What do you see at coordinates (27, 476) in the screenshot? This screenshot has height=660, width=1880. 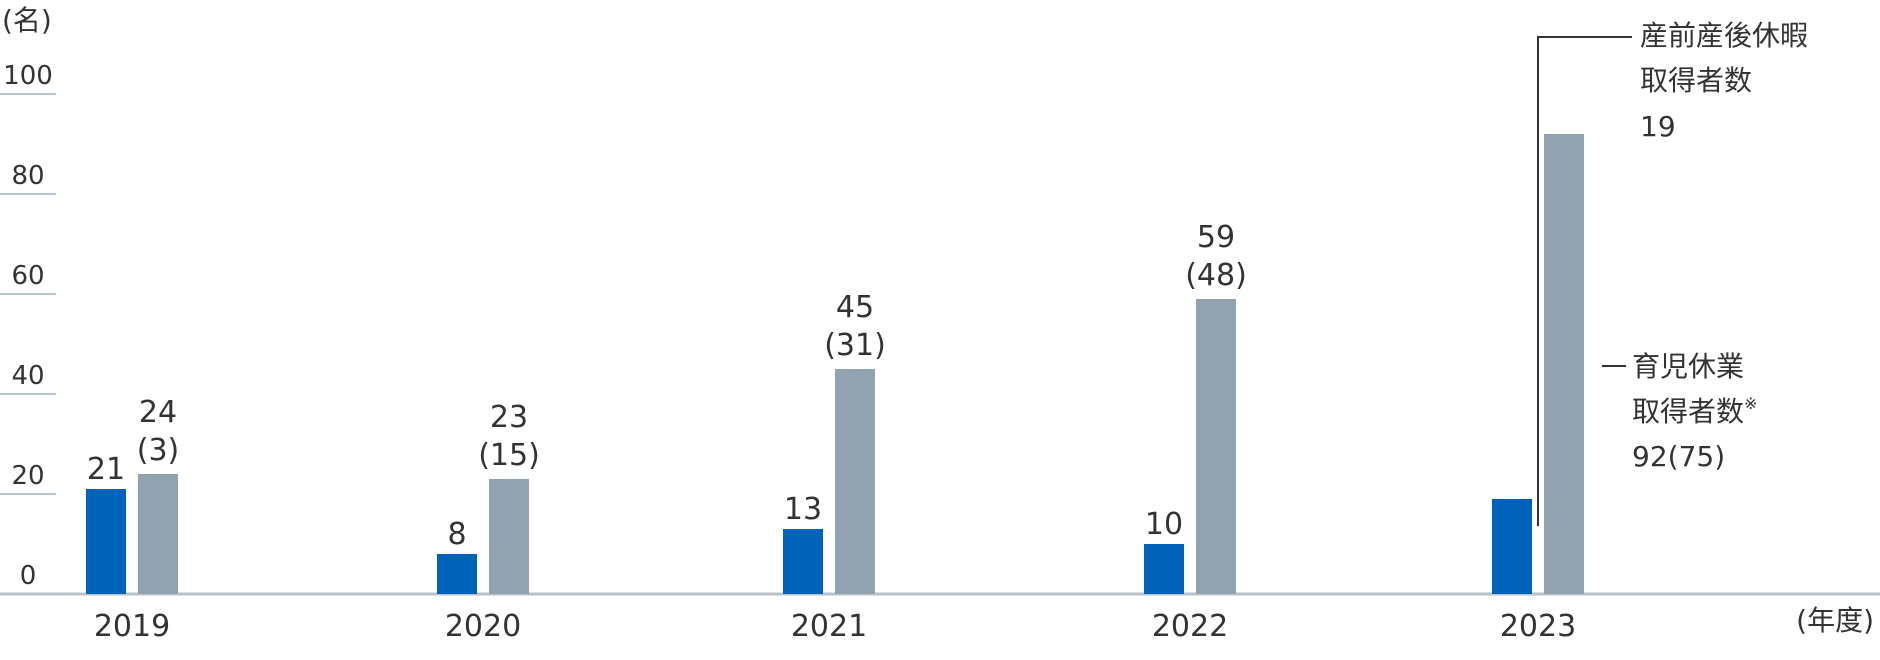 I see `y-tick-label: 20` at bounding box center [27, 476].